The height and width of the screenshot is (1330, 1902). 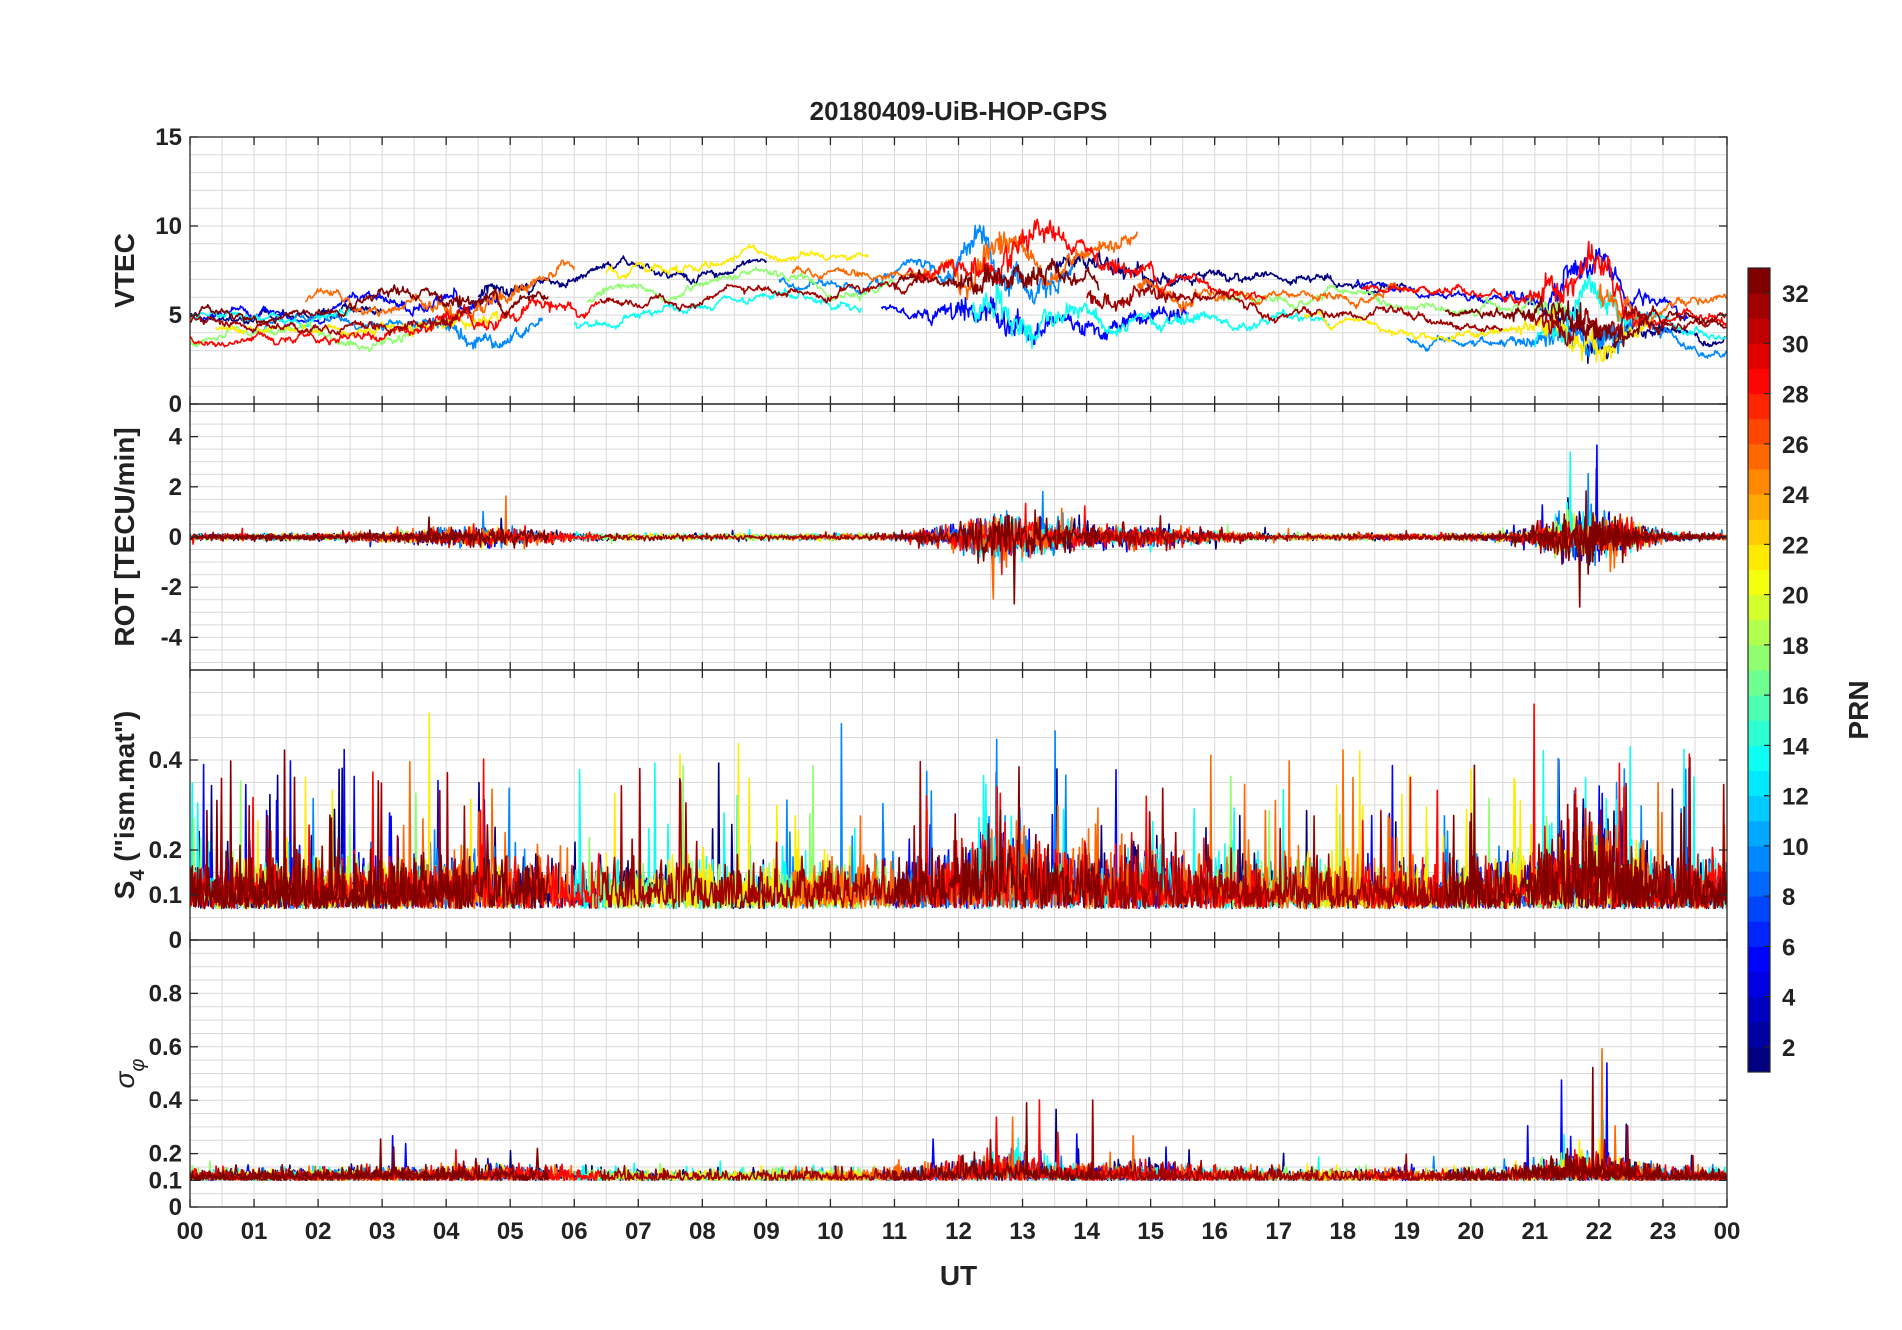 I want to click on traces-sigma_phi, so click(x=958, y=1115).